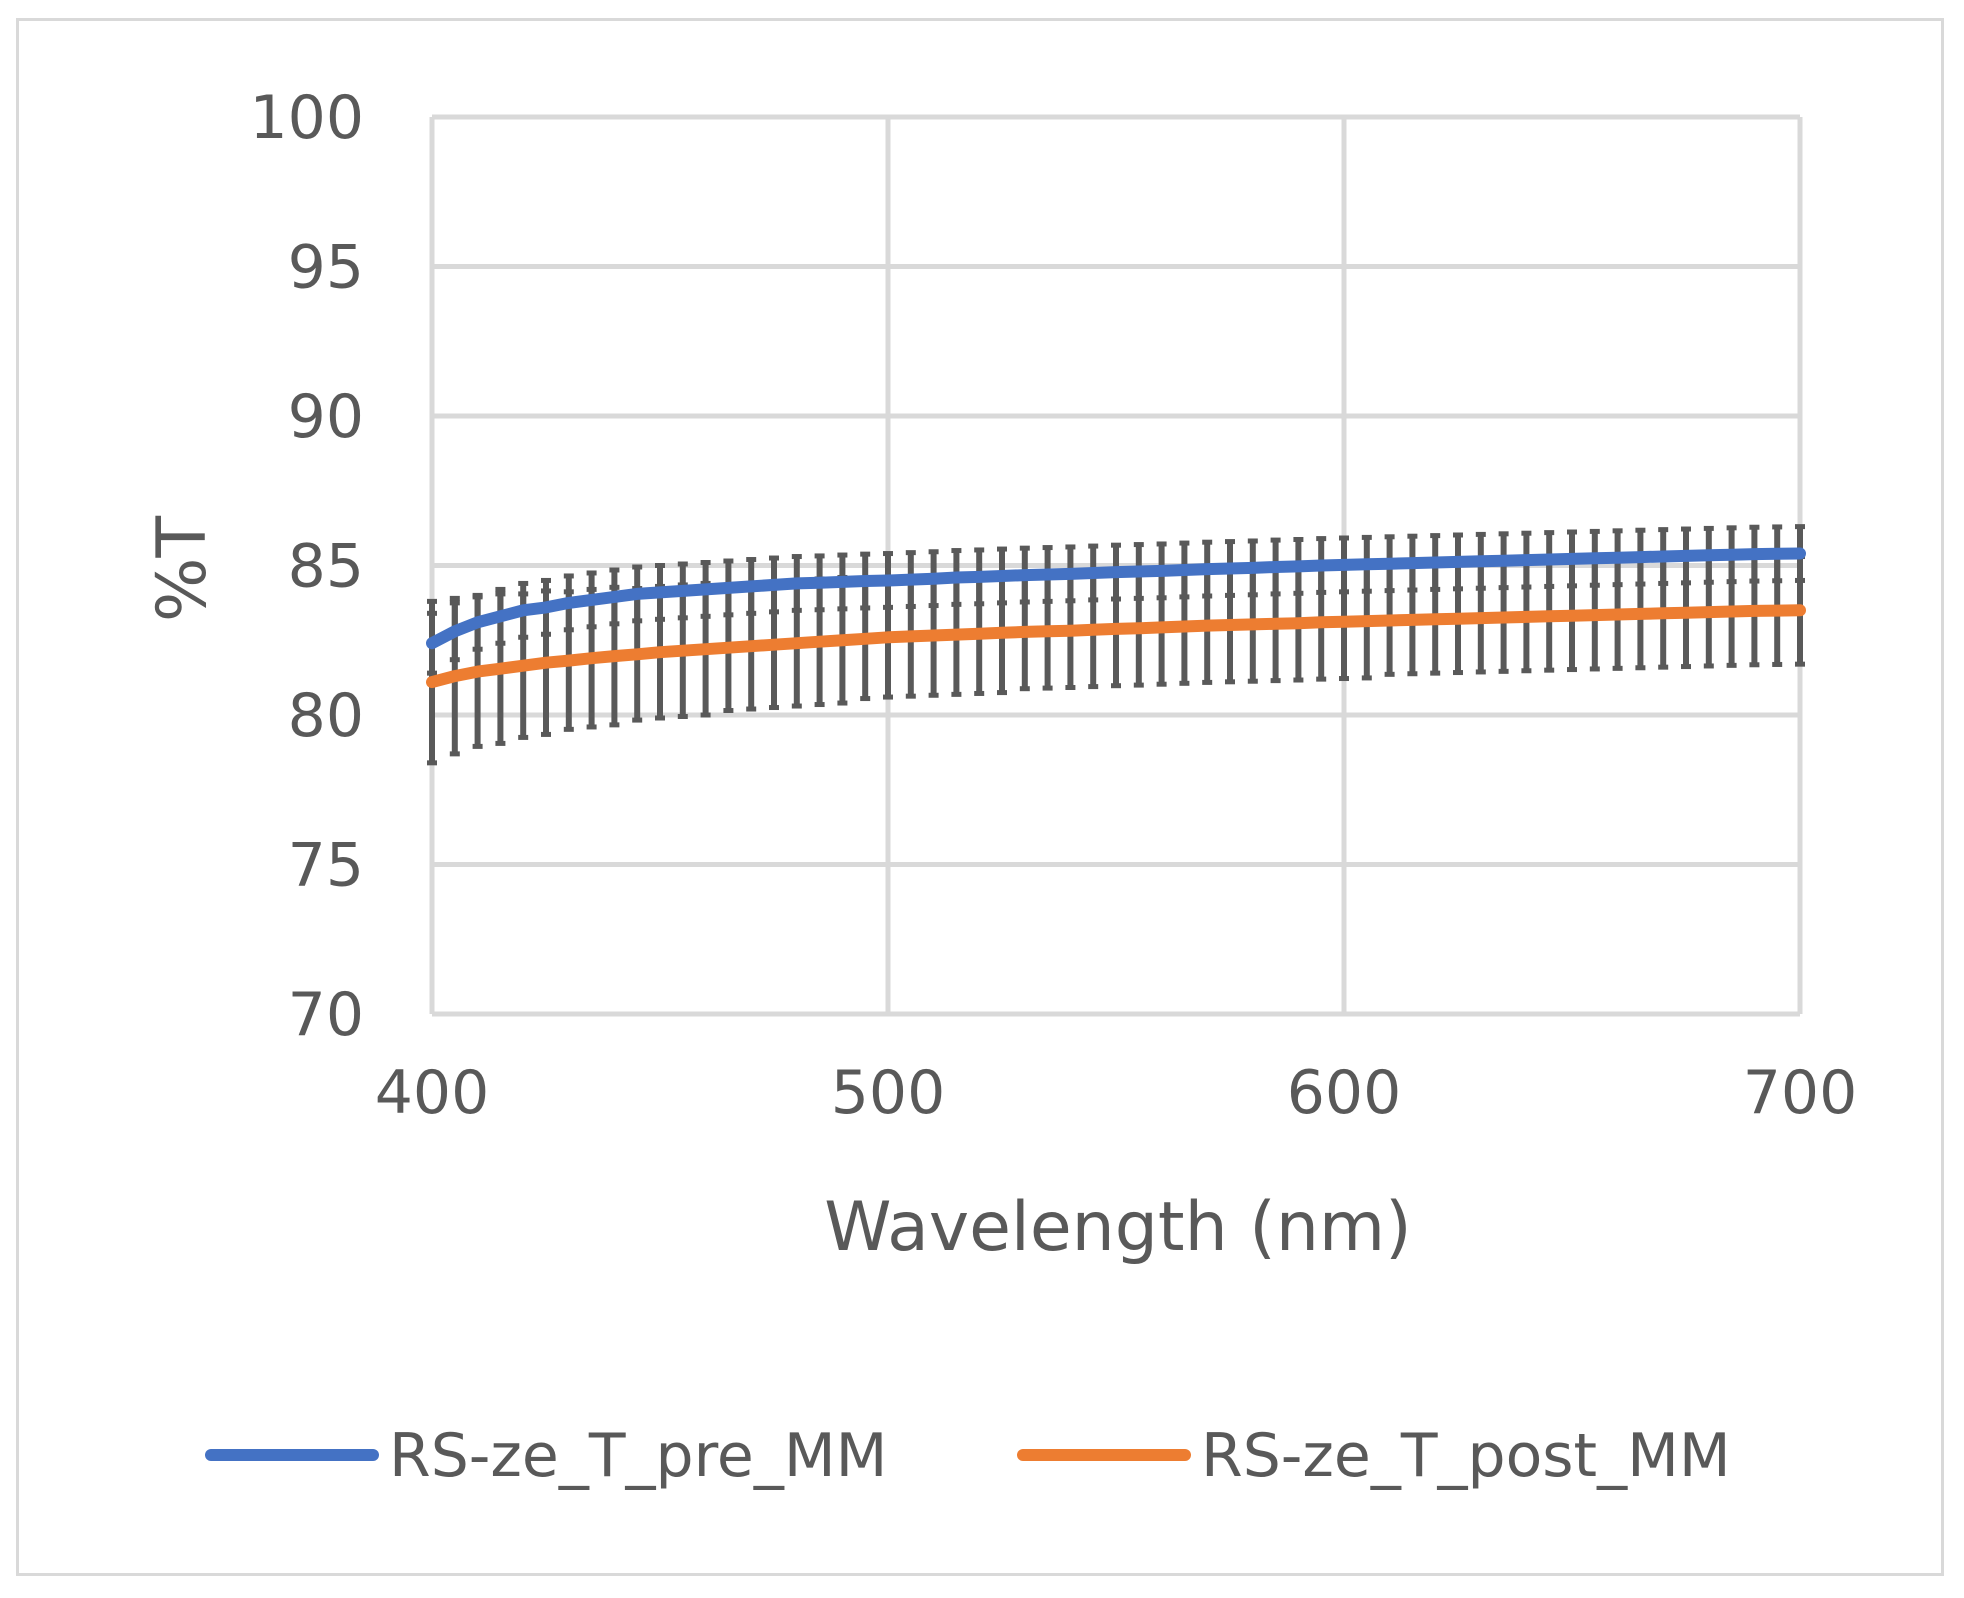 This screenshot has height=1598, width=1964. I want to click on y-axis-title: %T, so click(182, 568).